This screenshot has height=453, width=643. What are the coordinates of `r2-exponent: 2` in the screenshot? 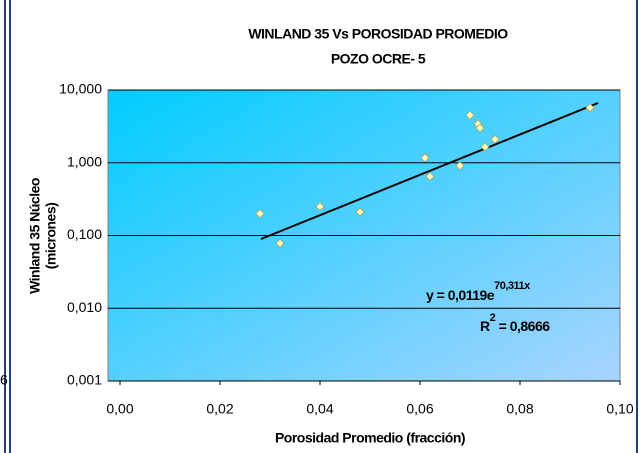 It's located at (493, 318).